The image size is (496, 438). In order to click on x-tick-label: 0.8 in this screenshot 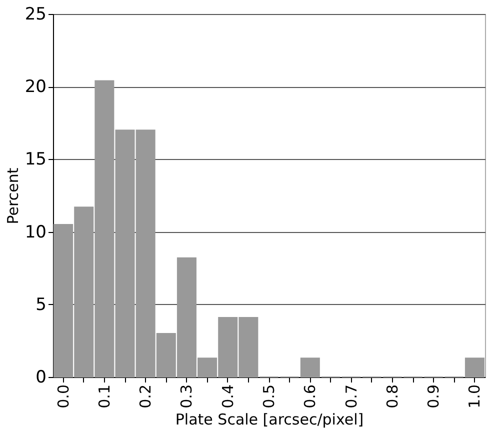, I will do `click(392, 396)`.